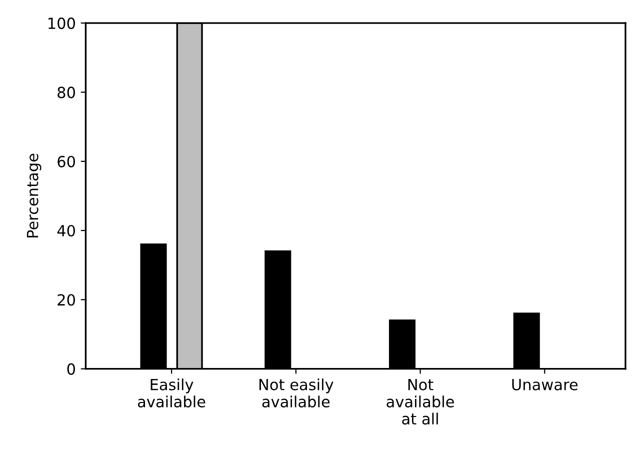 The image size is (635, 461). What do you see at coordinates (66, 162) in the screenshot?
I see `y-tick-label: 60` at bounding box center [66, 162].